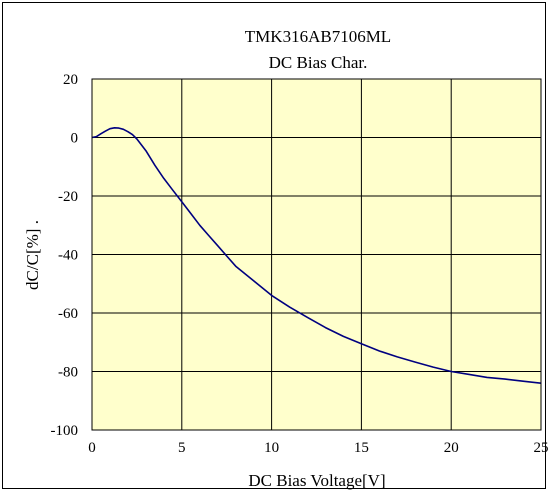 The image size is (550, 493). What do you see at coordinates (361, 448) in the screenshot?
I see `x-tick-label: 15` at bounding box center [361, 448].